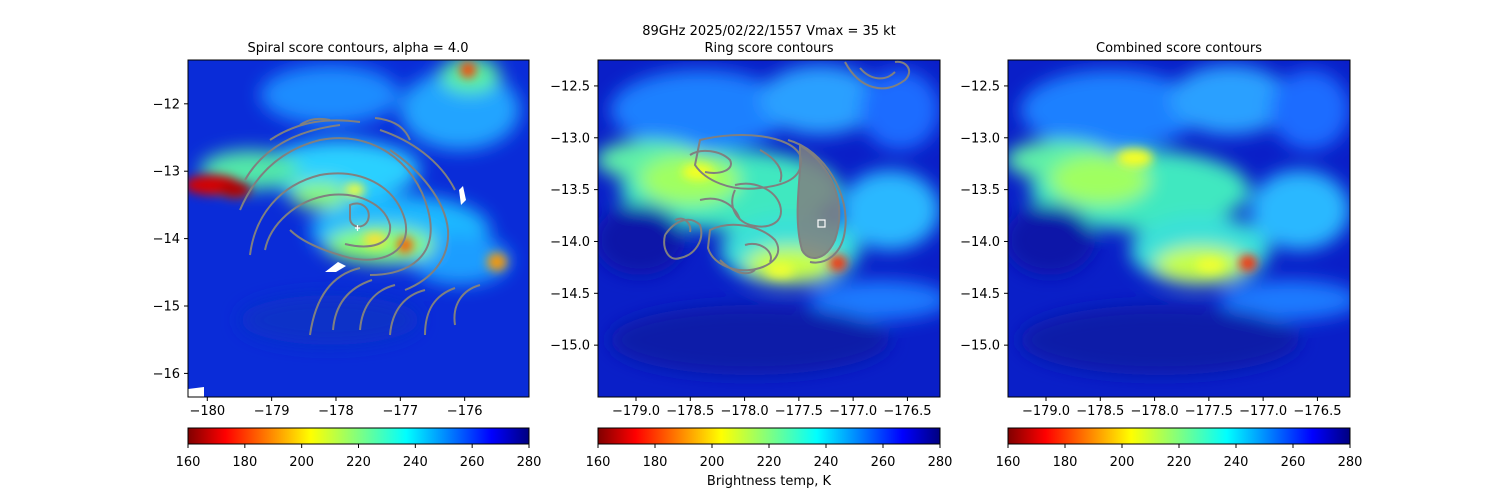 The width and height of the screenshot is (1500, 500). I want to click on y-tick-label: −15, so click(166, 307).